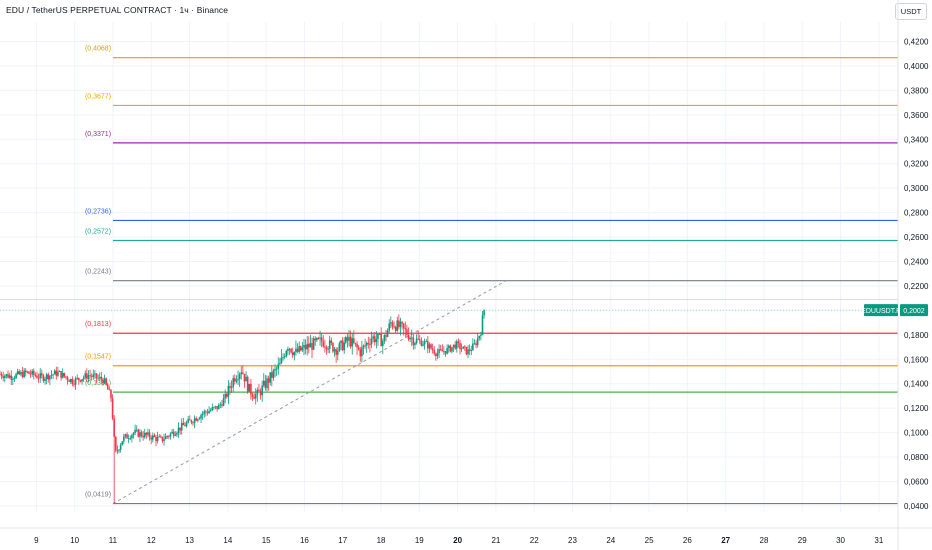 This screenshot has width=932, height=550. What do you see at coordinates (916, 237) in the screenshot?
I see `y-tick-label: 0,2600` at bounding box center [916, 237].